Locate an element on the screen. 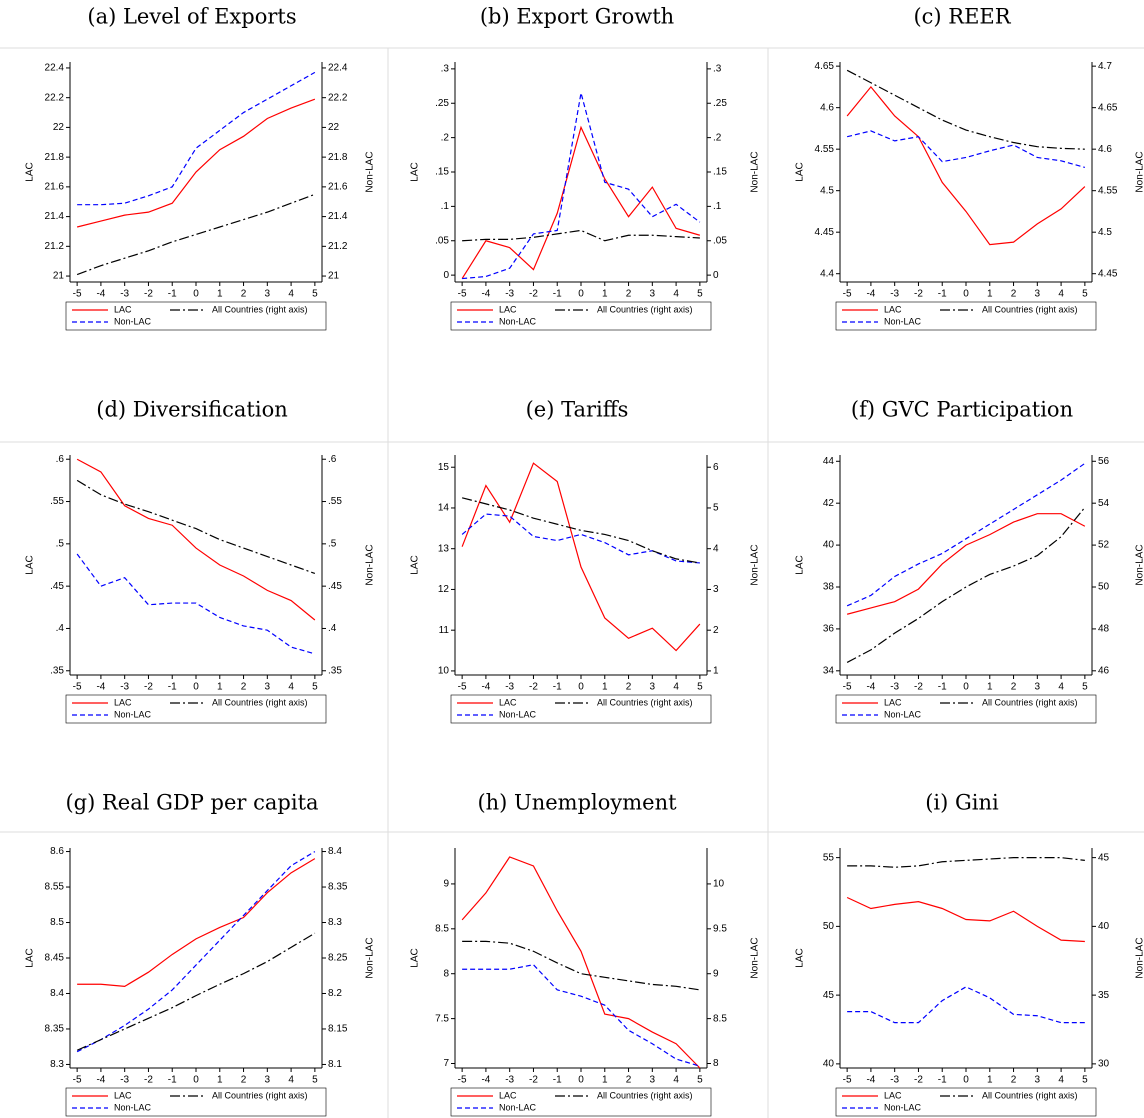 The image size is (1144, 1118). x-tick-label: -2 is located at coordinates (533, 687).